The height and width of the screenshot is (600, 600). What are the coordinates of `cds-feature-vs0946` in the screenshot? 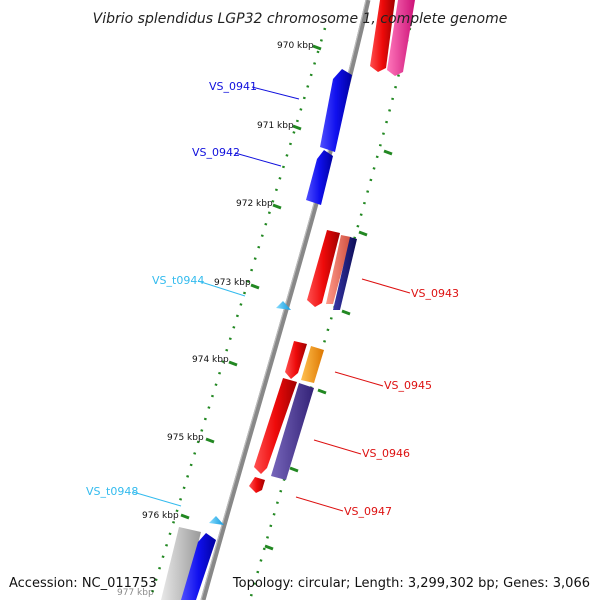 It's located at (292, 431).